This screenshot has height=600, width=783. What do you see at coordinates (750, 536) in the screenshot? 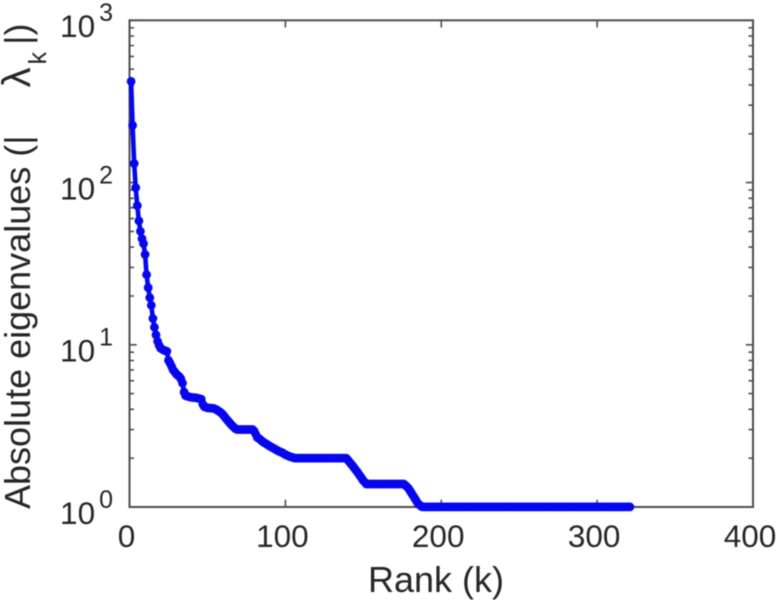
I see `svg-text: 400` at bounding box center [750, 536].